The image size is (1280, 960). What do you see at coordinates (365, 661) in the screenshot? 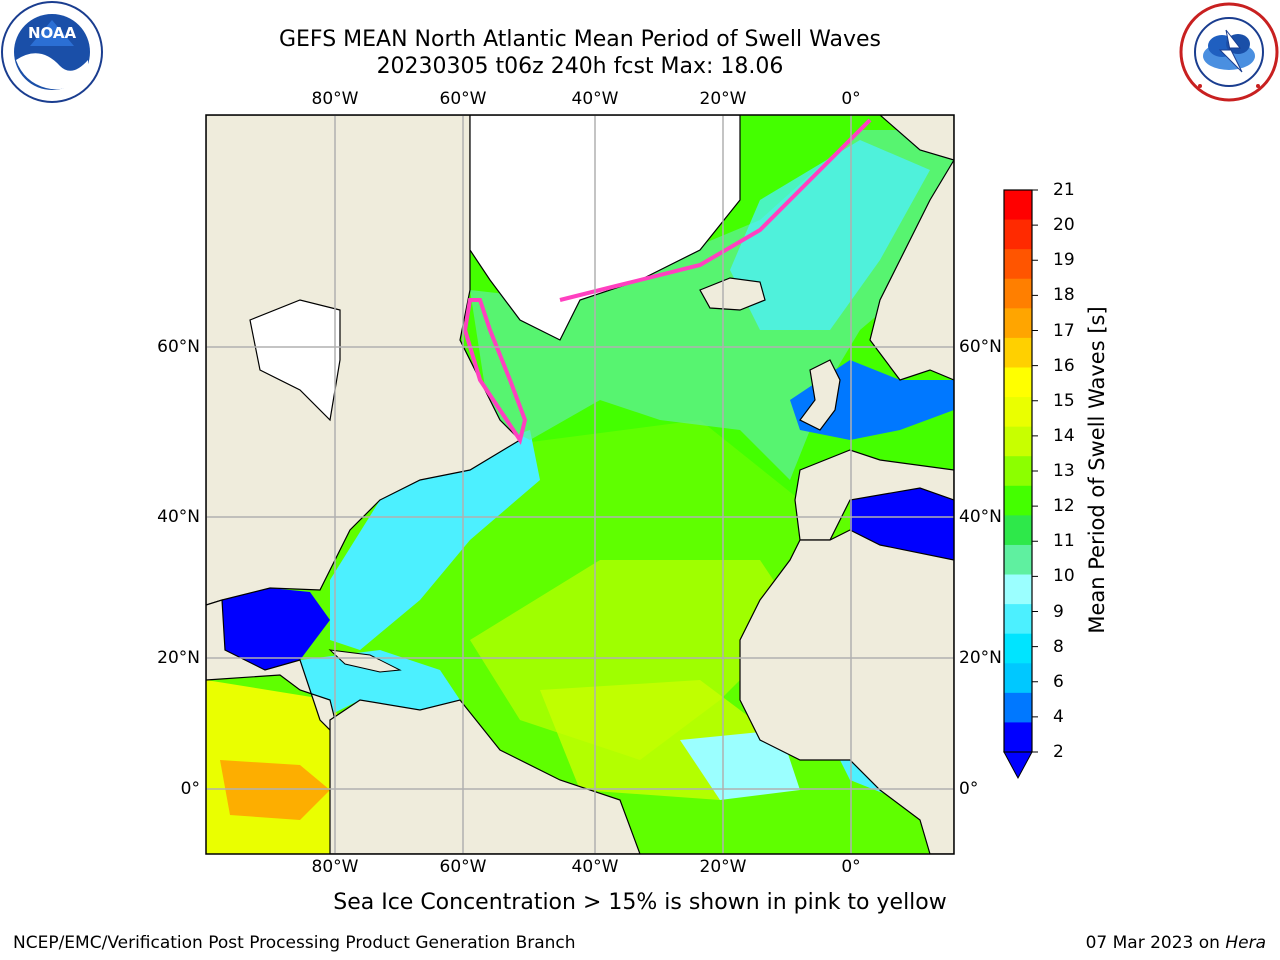
I see `land-cuba` at bounding box center [365, 661].